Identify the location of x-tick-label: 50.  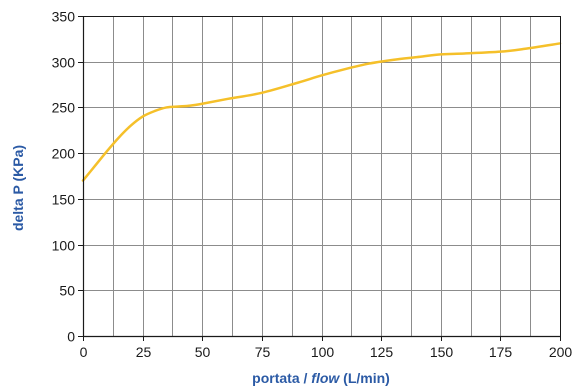
(203, 352).